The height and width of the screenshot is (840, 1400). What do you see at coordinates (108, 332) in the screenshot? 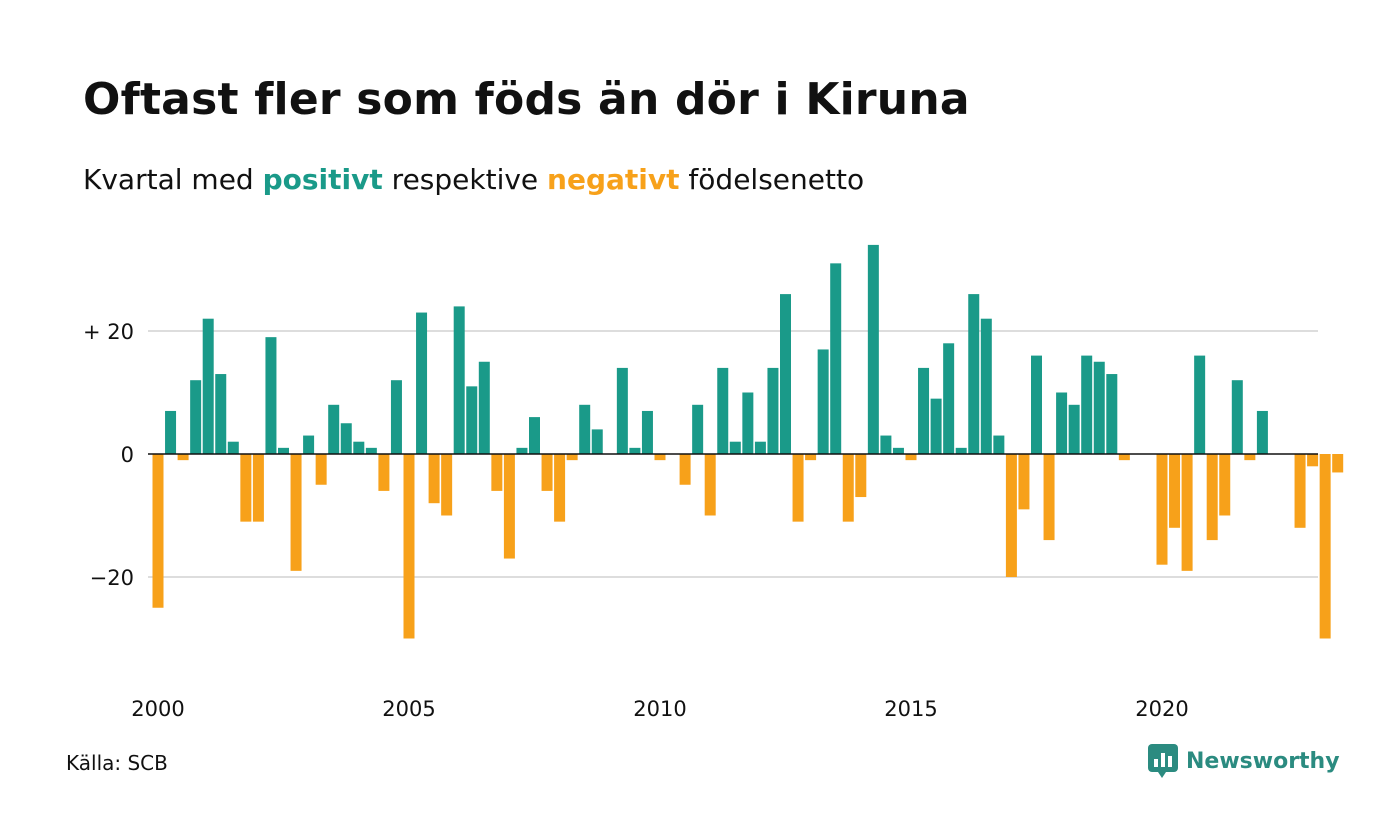
I see `y-tick-label: + 20` at bounding box center [108, 332].